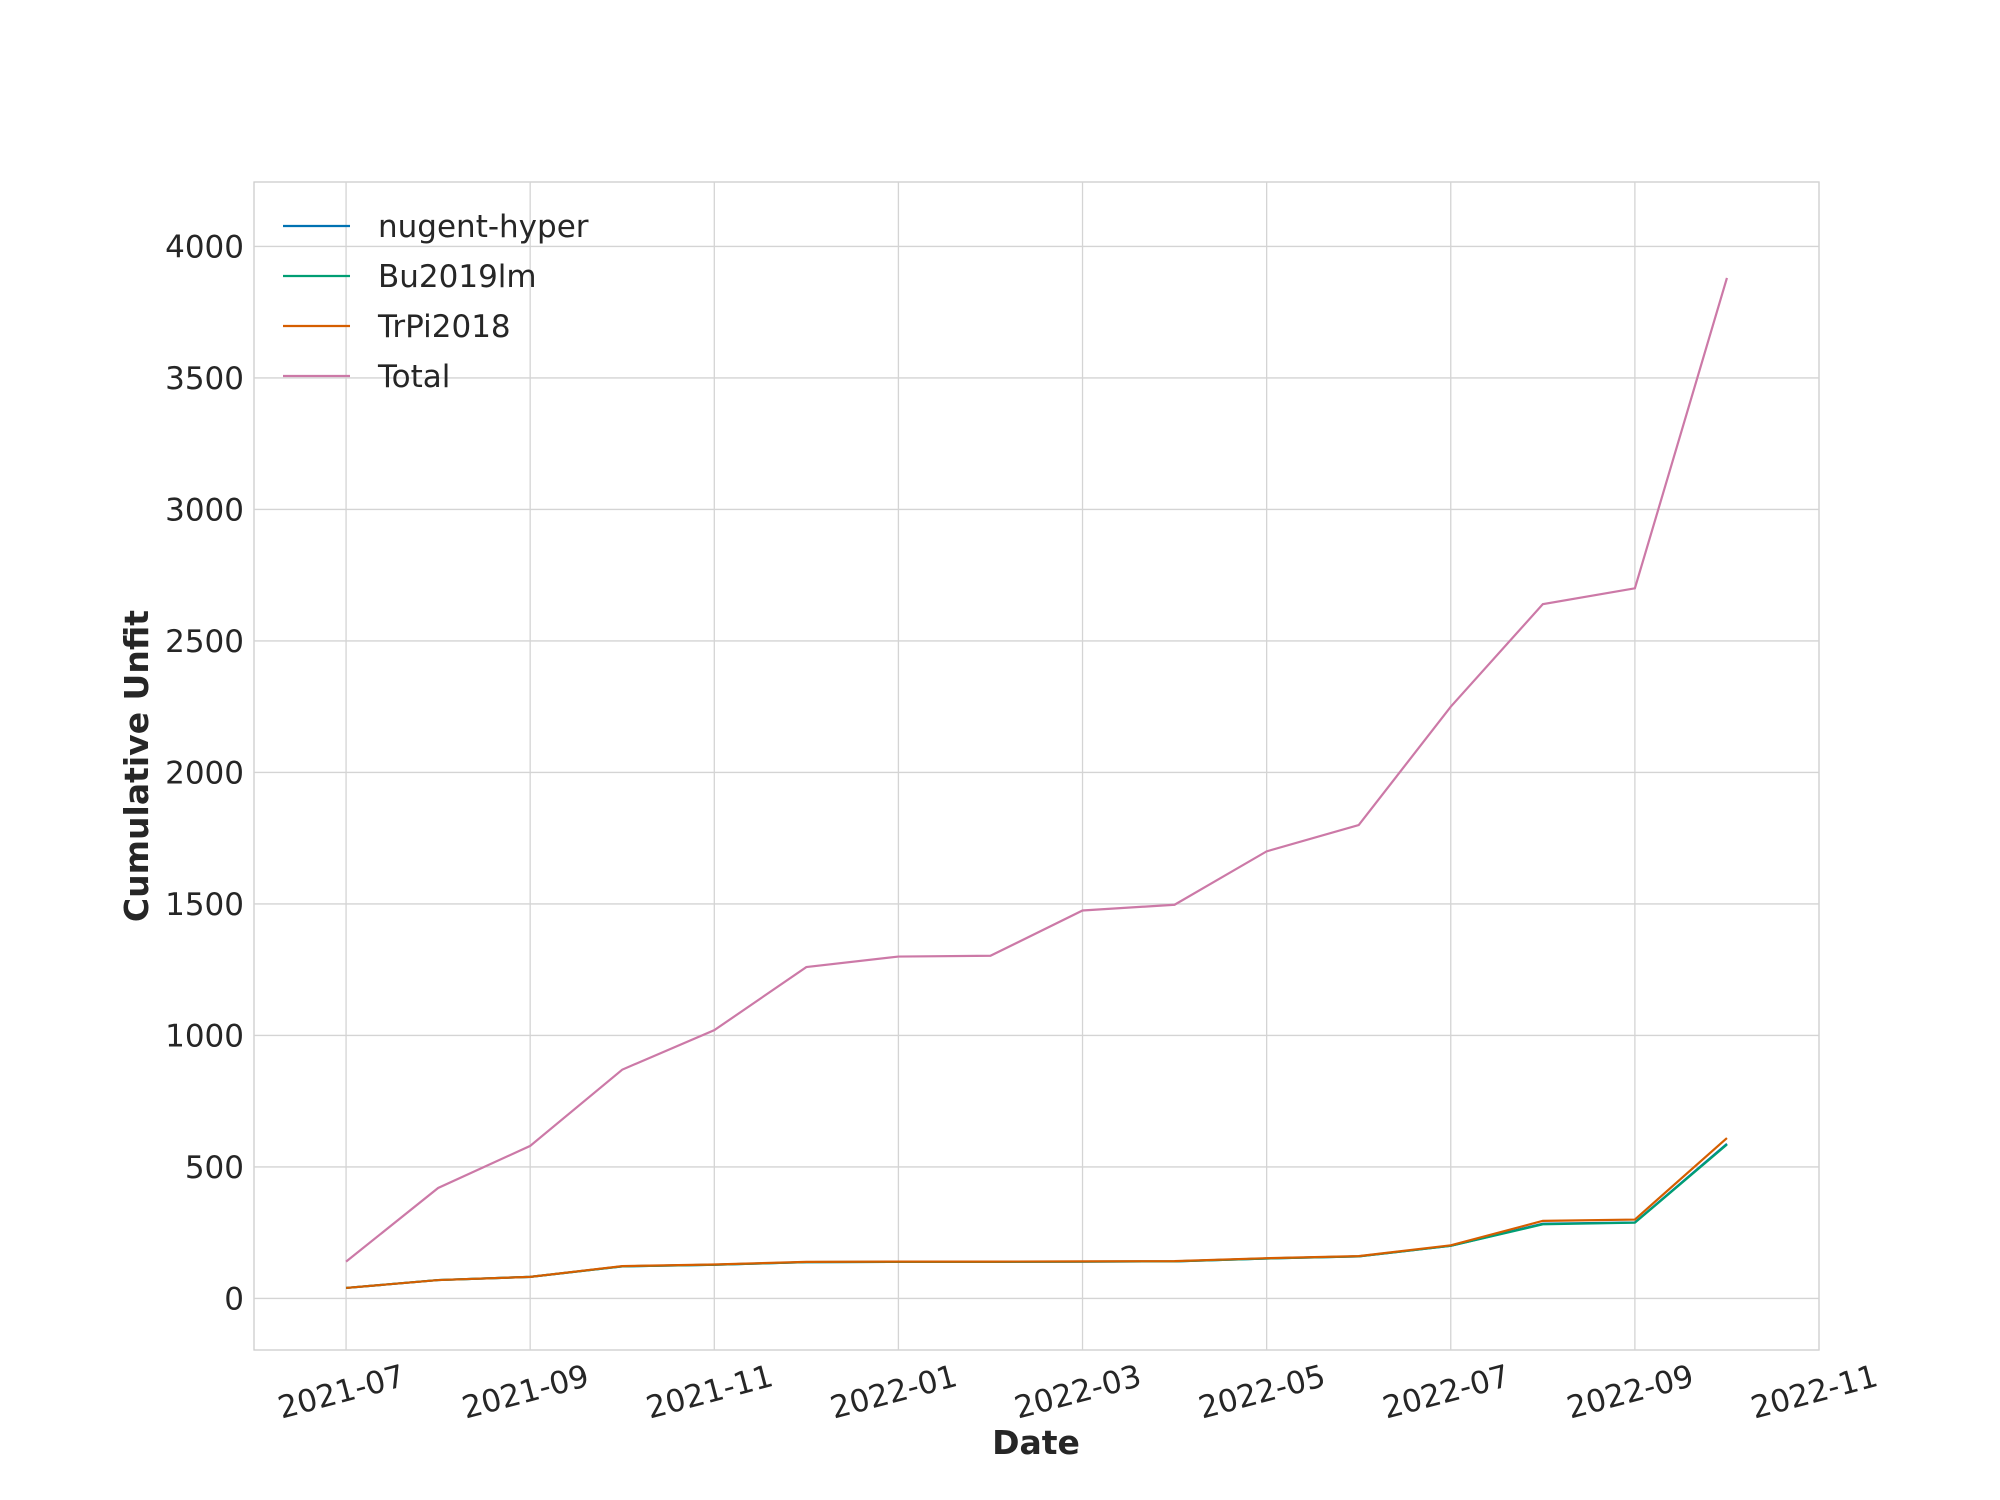 Image resolution: width=2000 pixels, height=1500 pixels. What do you see at coordinates (483, 227) in the screenshot?
I see `legend-label: nugent-hyper` at bounding box center [483, 227].